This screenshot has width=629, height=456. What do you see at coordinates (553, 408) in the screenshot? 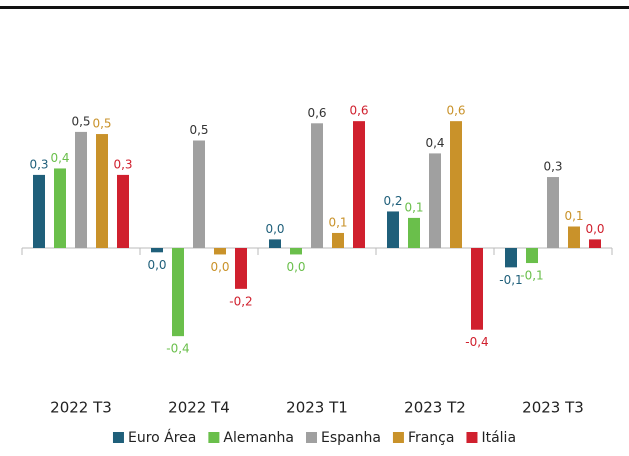
I see `x-tick-label: 2023 T3` at bounding box center [553, 408].